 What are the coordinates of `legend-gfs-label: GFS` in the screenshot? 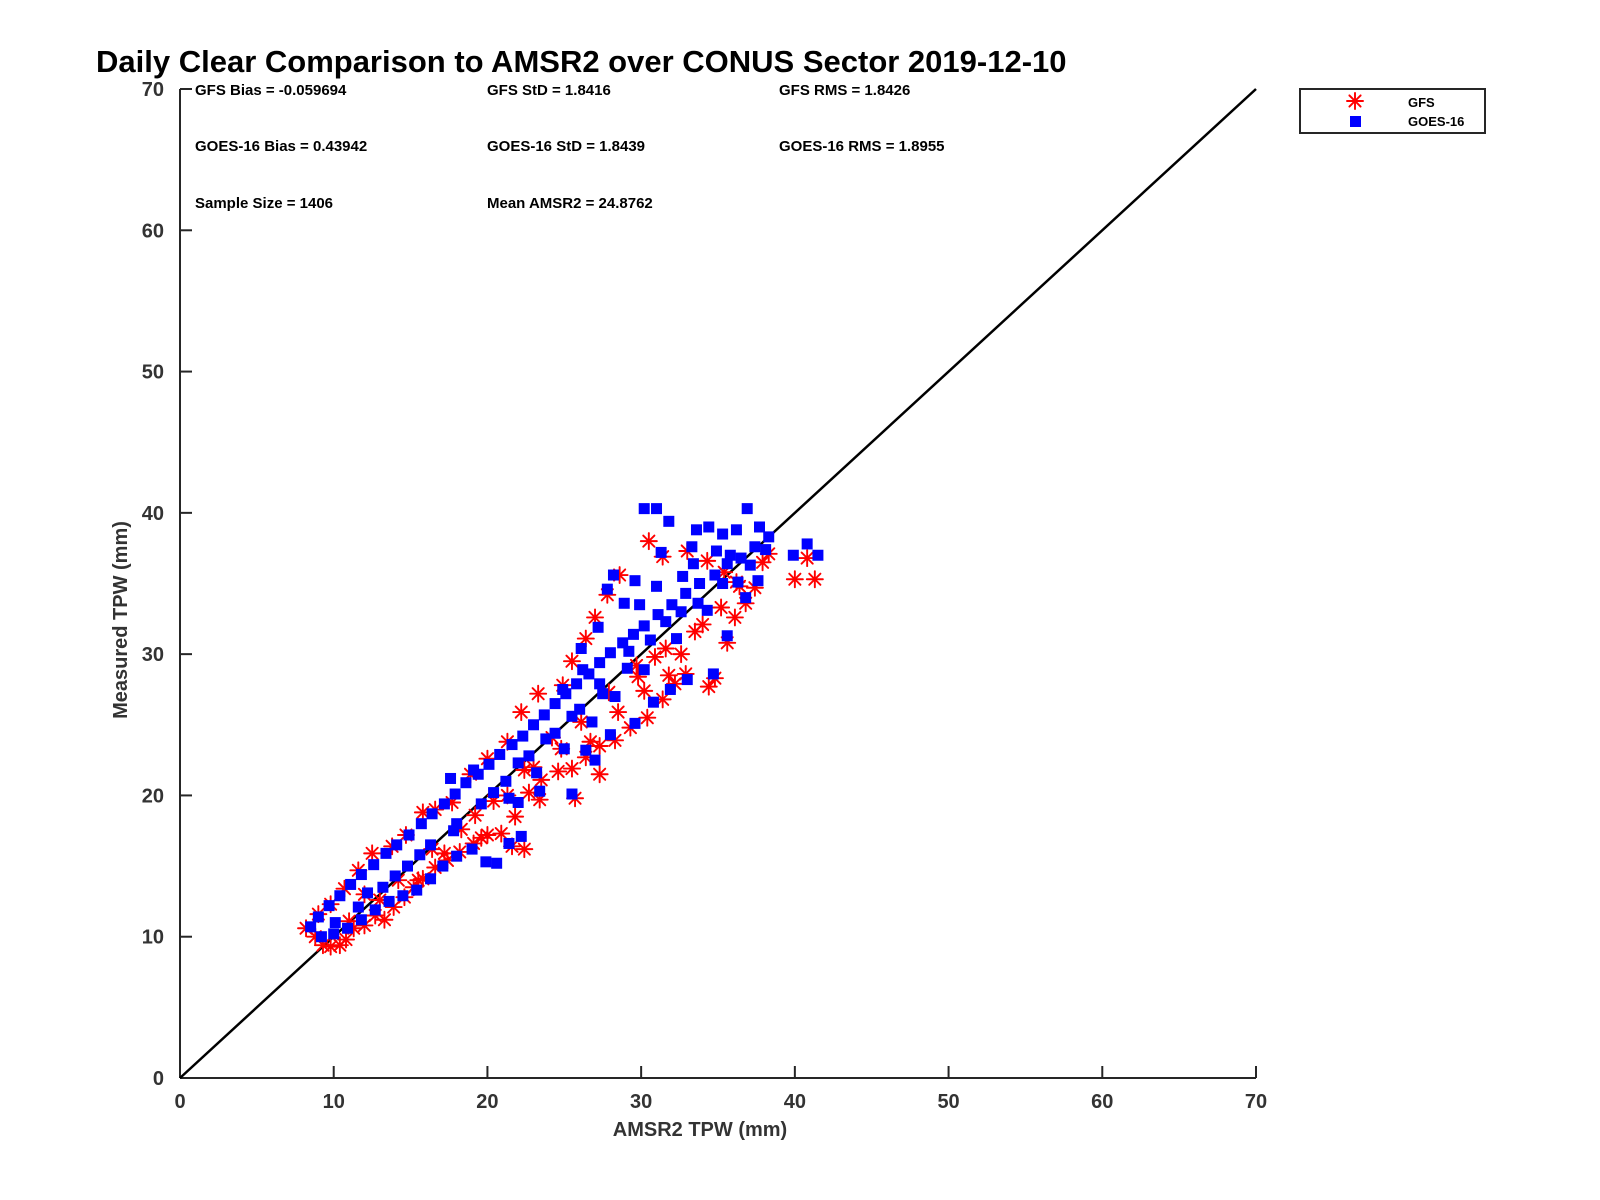 It's located at (1421, 102).